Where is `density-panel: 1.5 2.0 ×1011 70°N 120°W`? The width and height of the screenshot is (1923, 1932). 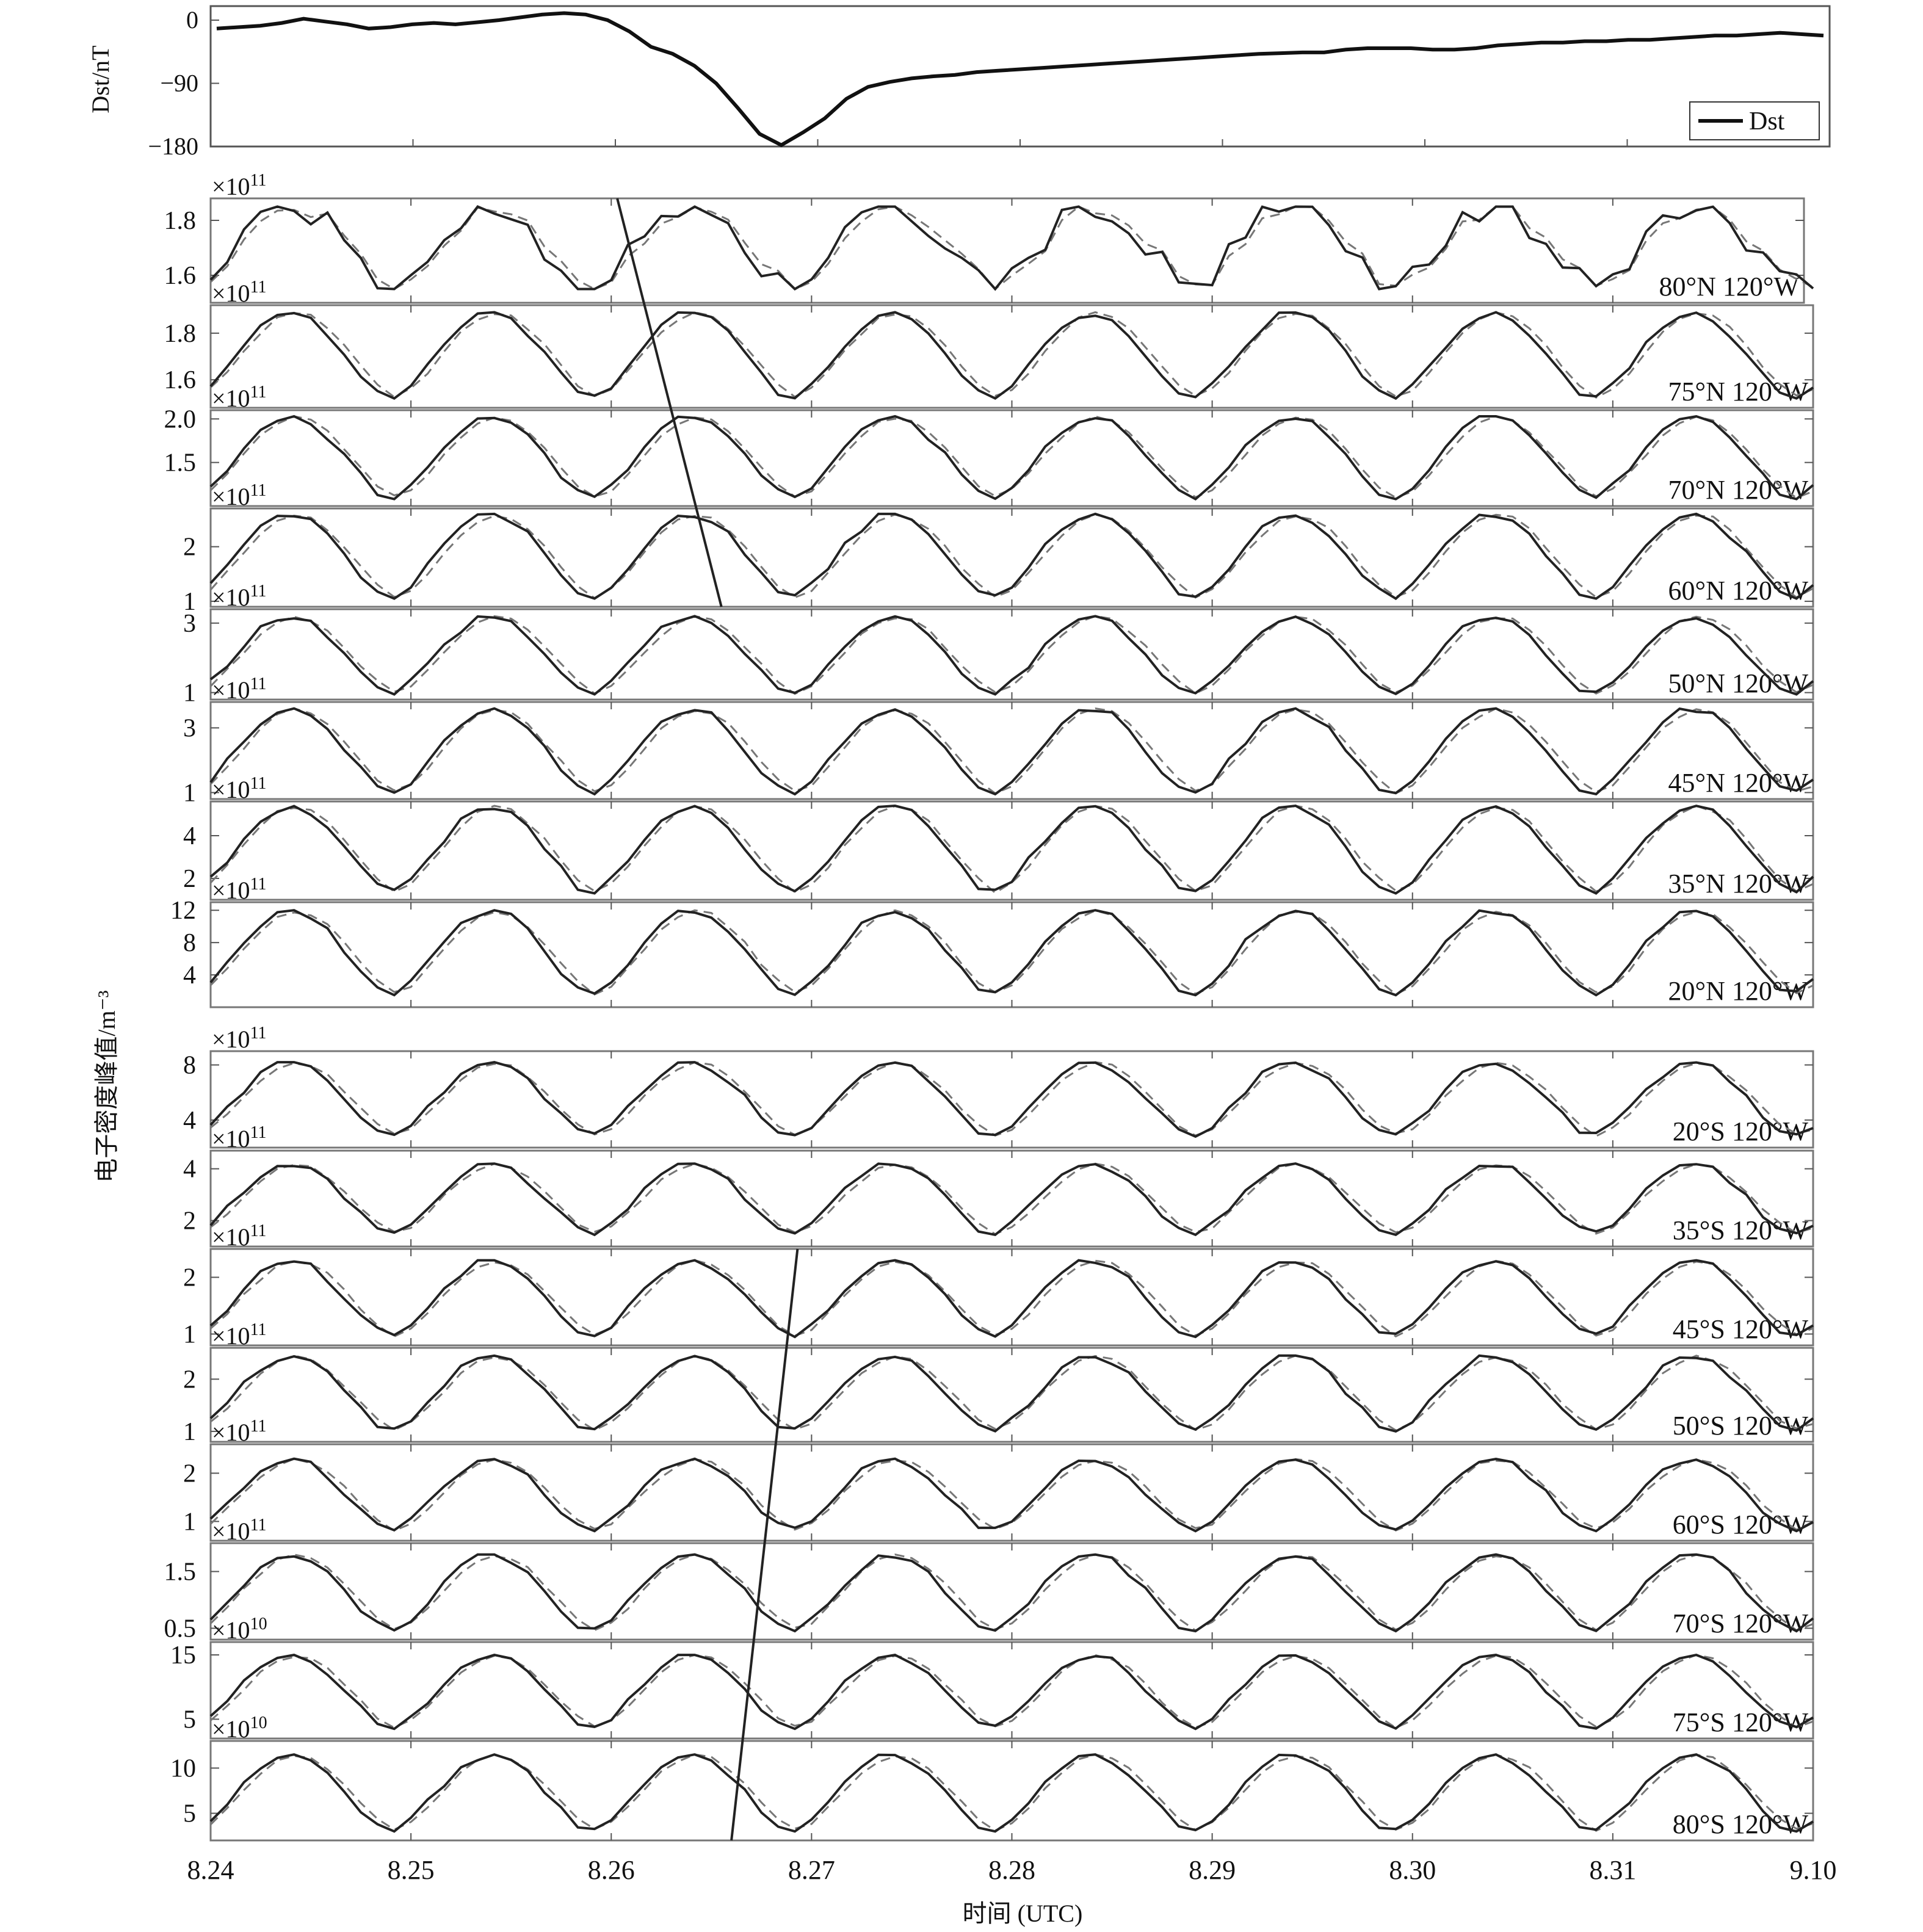 density-panel: 1.5 2.0 ×1011 70°N 120°W is located at coordinates (989, 445).